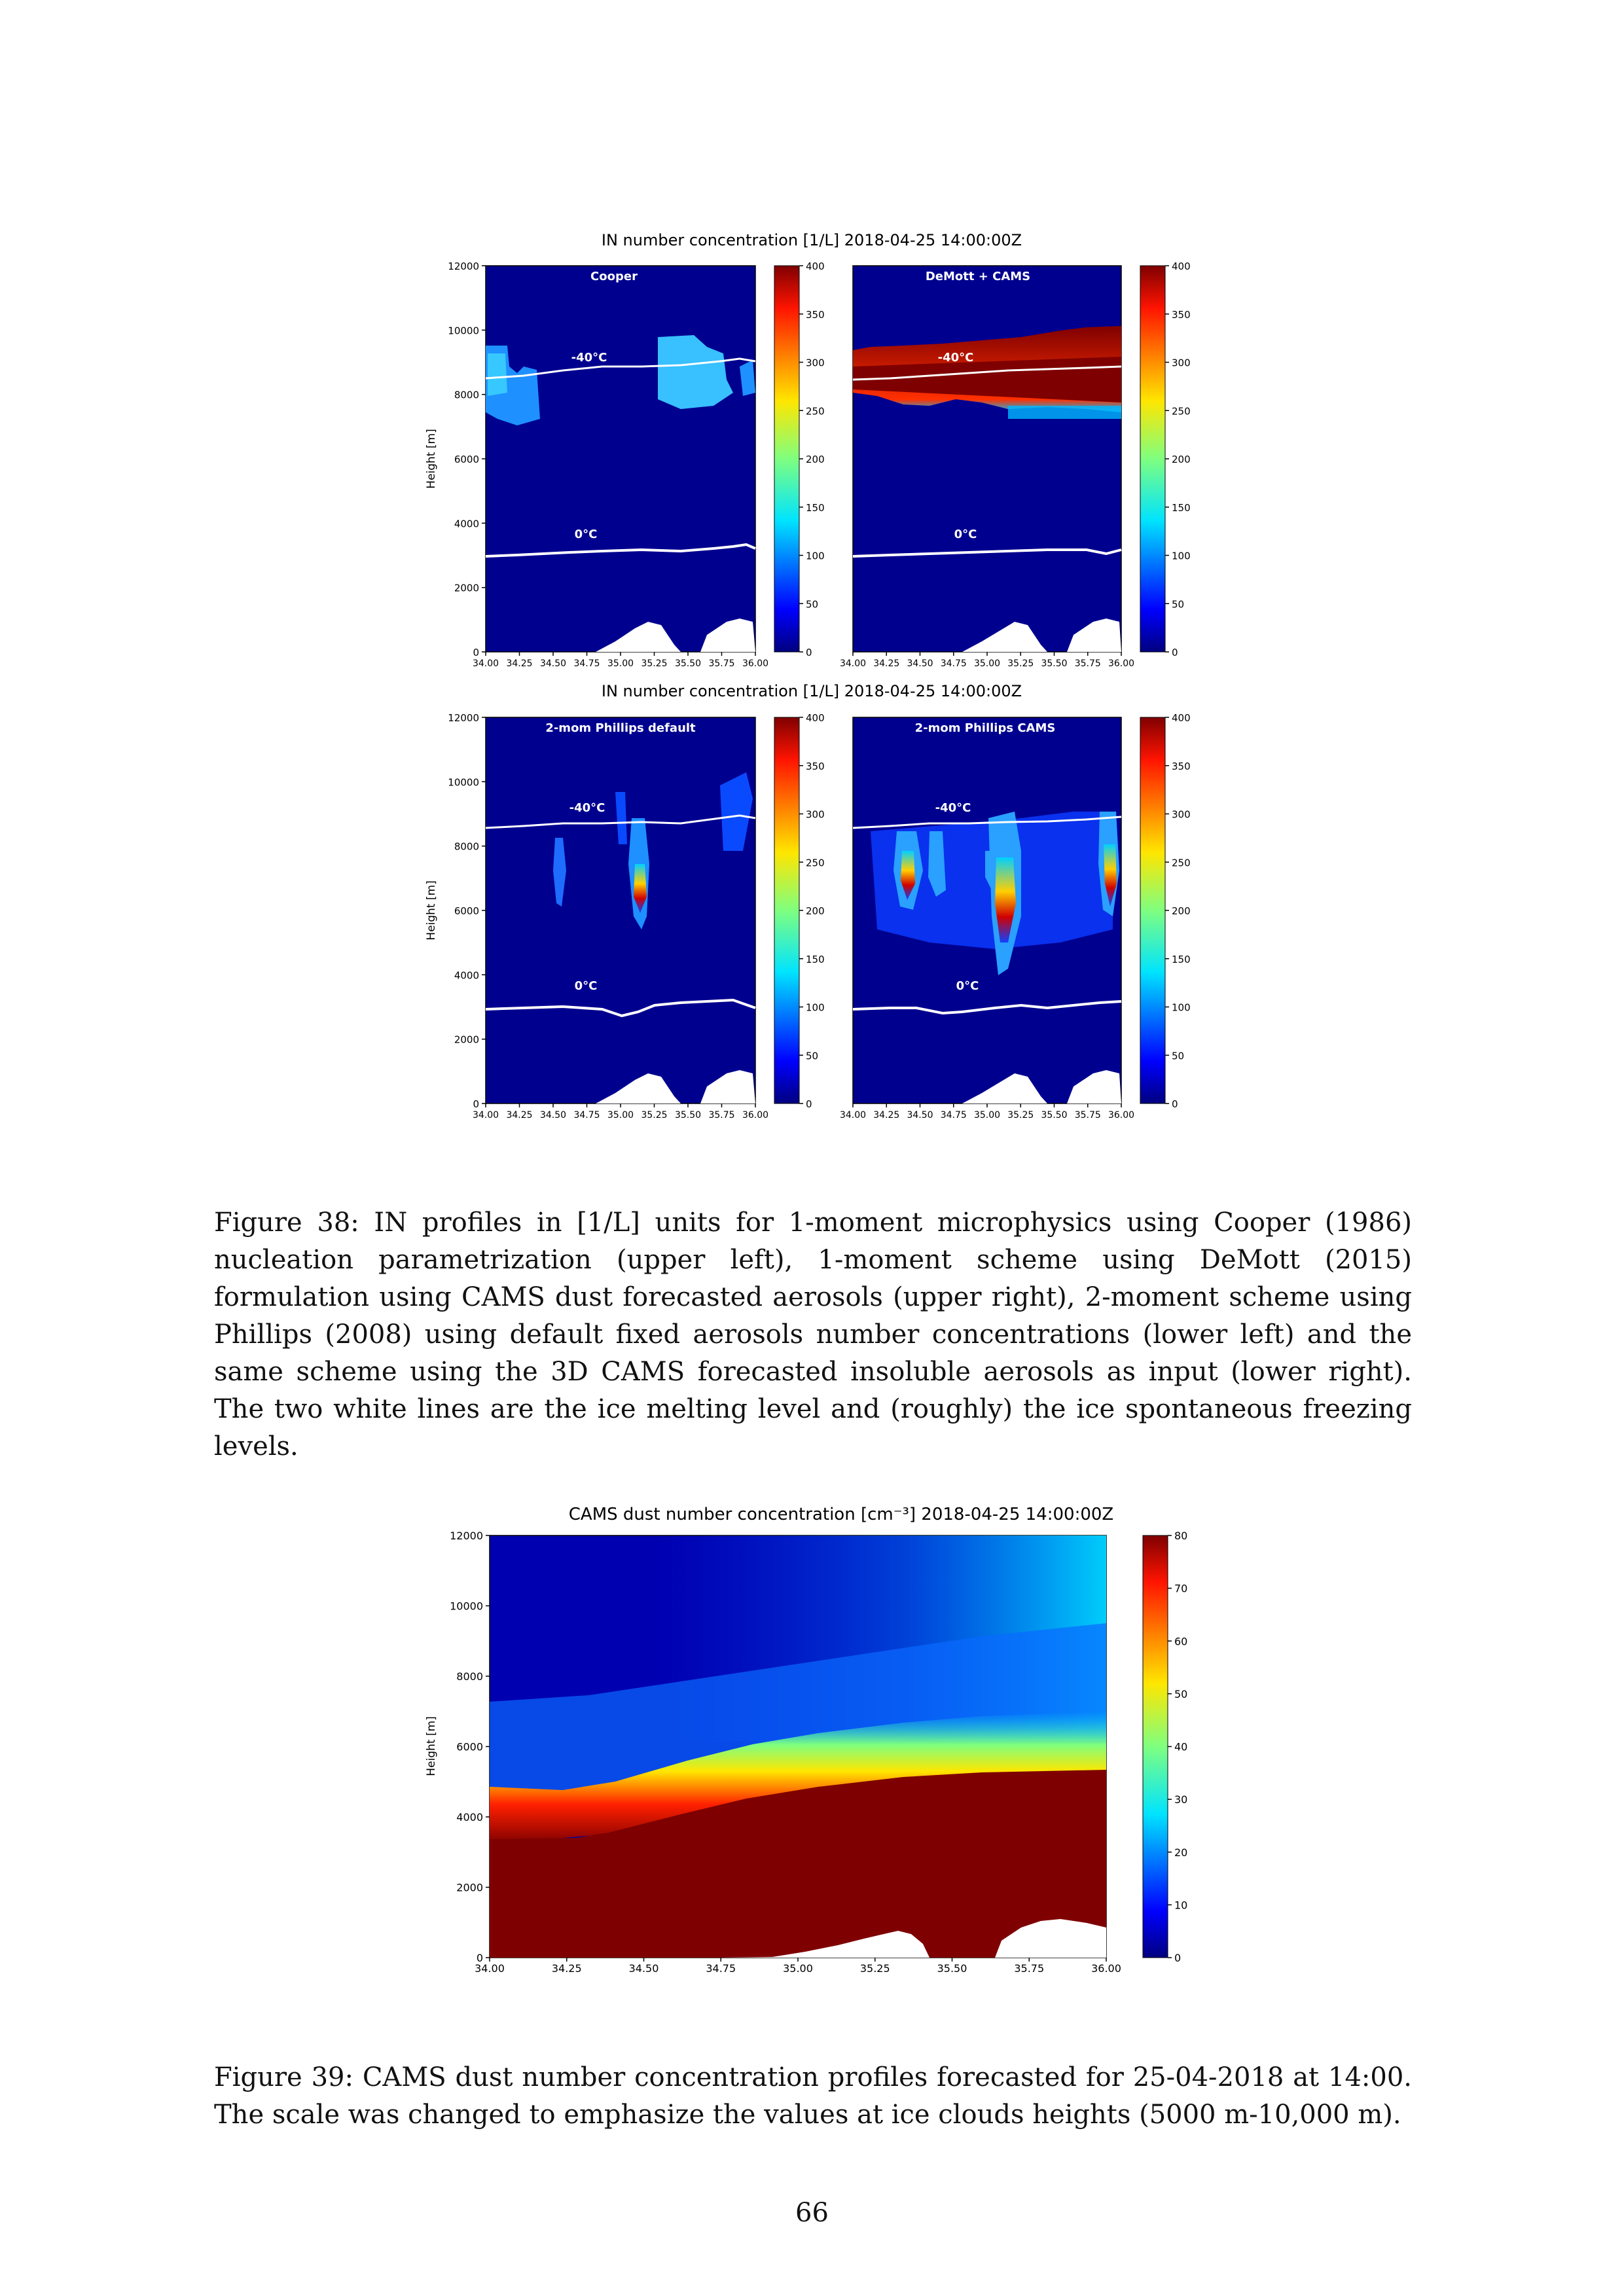 The width and height of the screenshot is (1624, 2296). What do you see at coordinates (463, 782) in the screenshot?
I see `y-tick-label: 10000` at bounding box center [463, 782].